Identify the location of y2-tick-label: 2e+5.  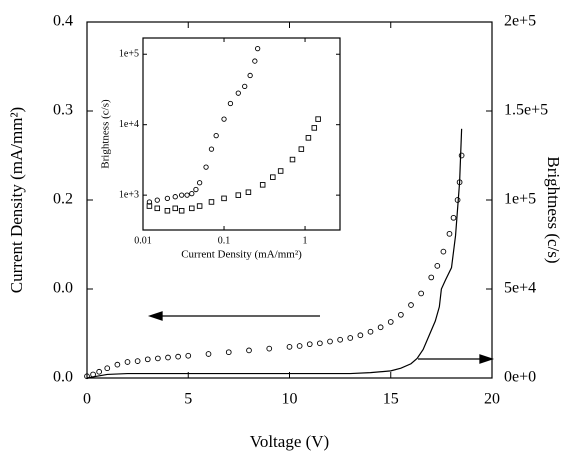
(520, 21).